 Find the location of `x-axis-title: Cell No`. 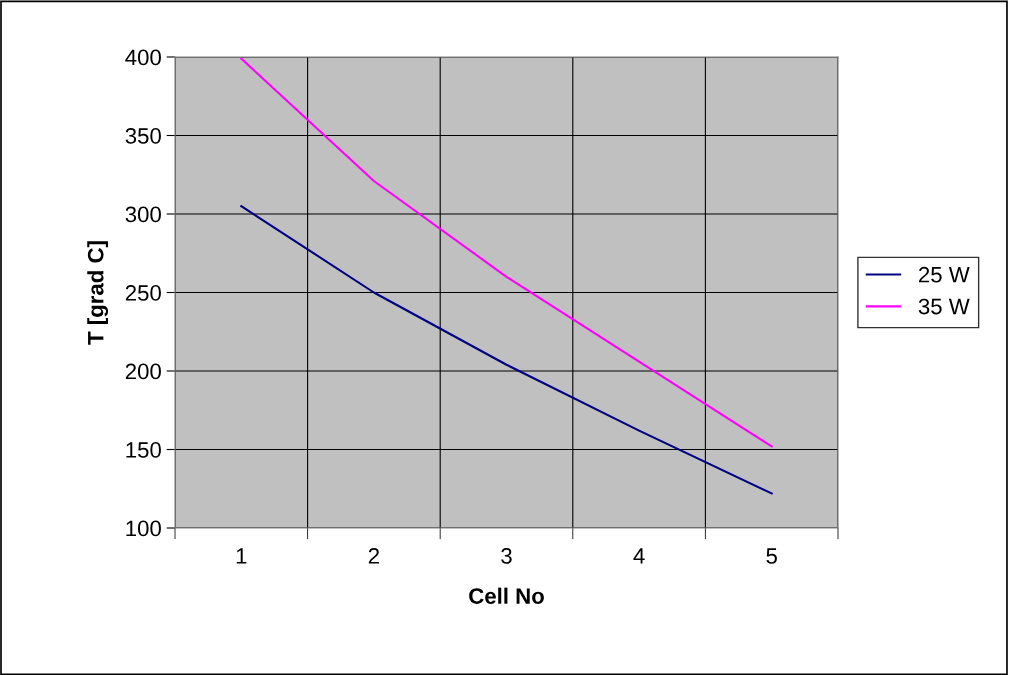

x-axis-title: Cell No is located at coordinates (506, 595).